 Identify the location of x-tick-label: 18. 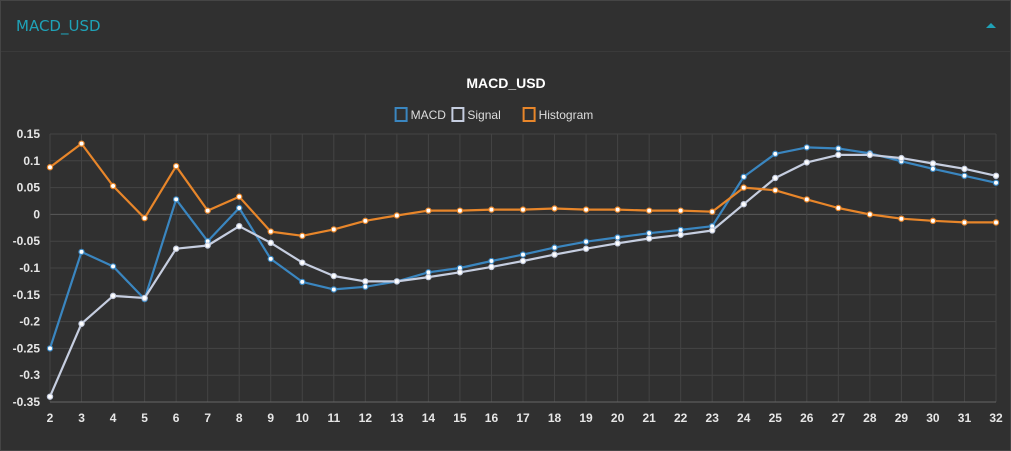
(555, 418).